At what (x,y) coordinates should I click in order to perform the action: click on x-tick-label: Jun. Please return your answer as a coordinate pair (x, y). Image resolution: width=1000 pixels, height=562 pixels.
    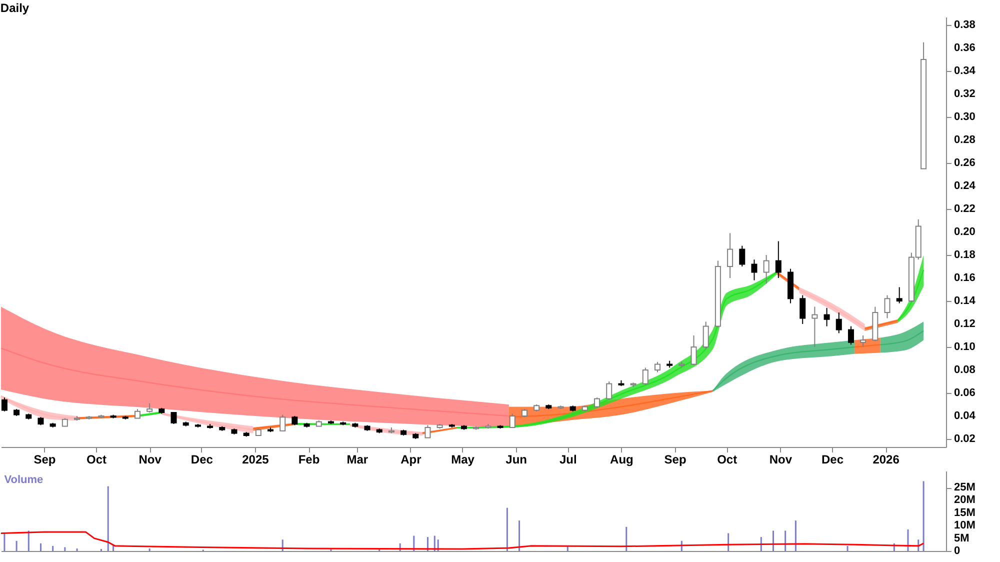
    Looking at the image, I should click on (516, 459).